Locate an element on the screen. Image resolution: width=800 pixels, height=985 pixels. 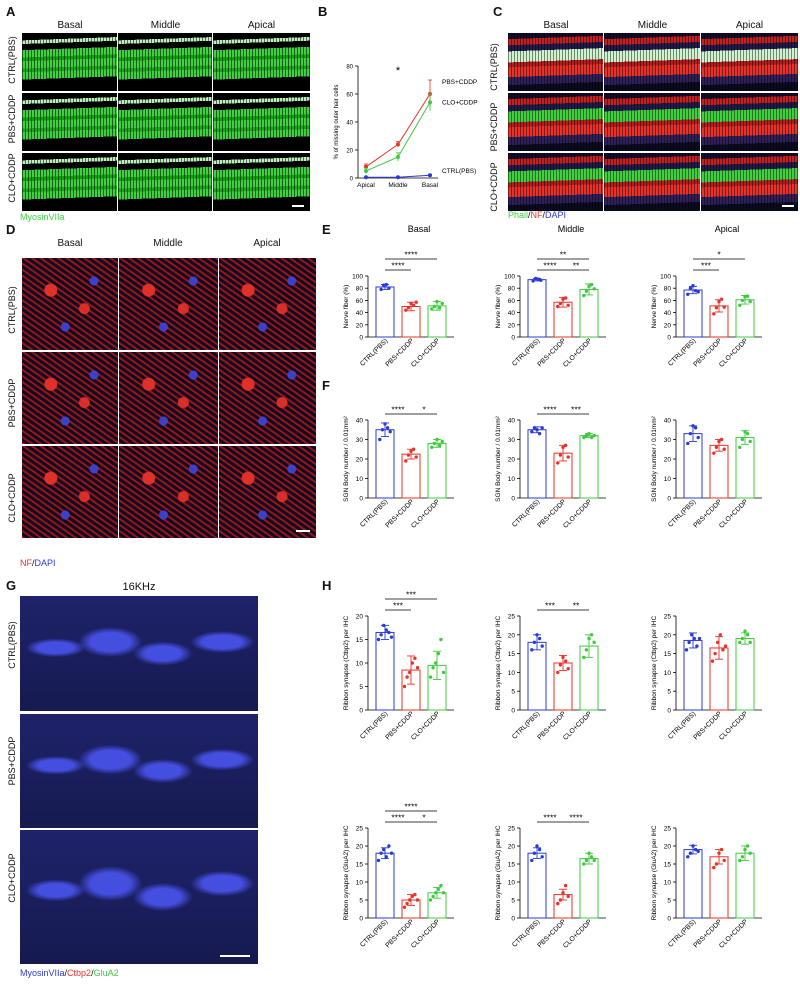
E-basal-bracket-label-1: **** is located at coordinates (411, 255).